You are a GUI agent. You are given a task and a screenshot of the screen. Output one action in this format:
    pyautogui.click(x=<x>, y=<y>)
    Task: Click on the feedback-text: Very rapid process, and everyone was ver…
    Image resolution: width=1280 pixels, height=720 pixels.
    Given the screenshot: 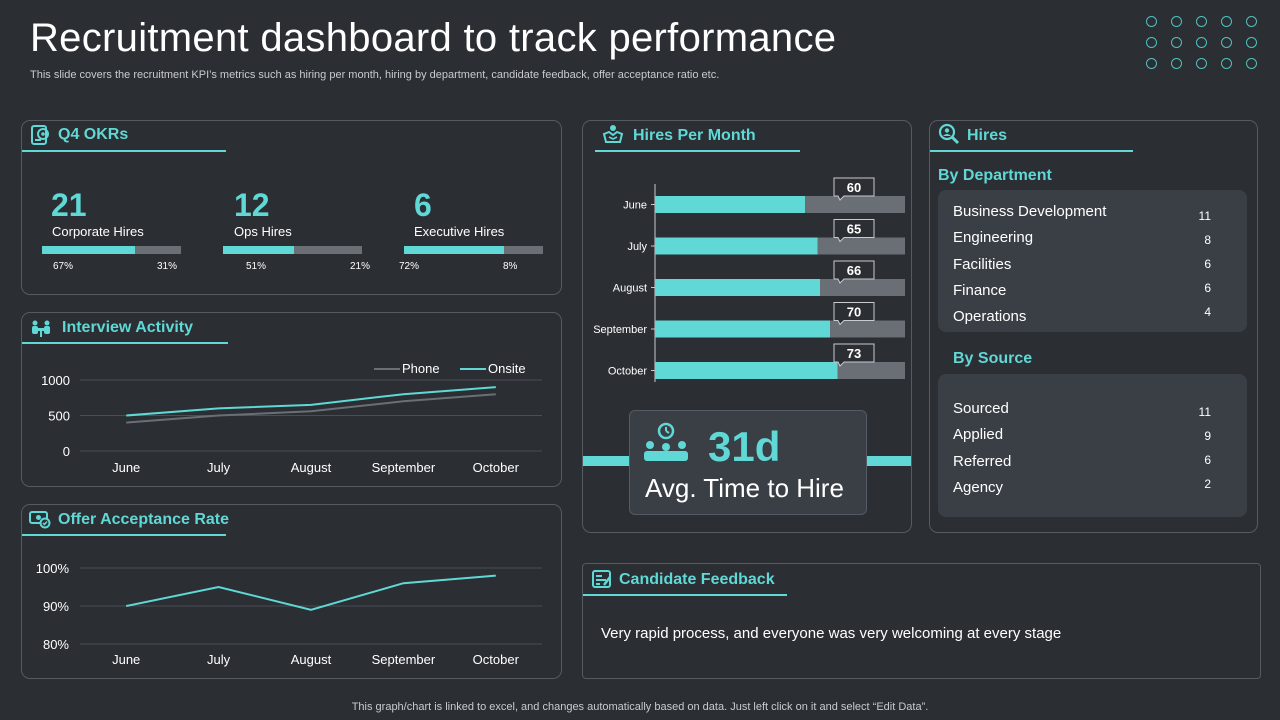 What is the action you would take?
    pyautogui.click(x=831, y=633)
    